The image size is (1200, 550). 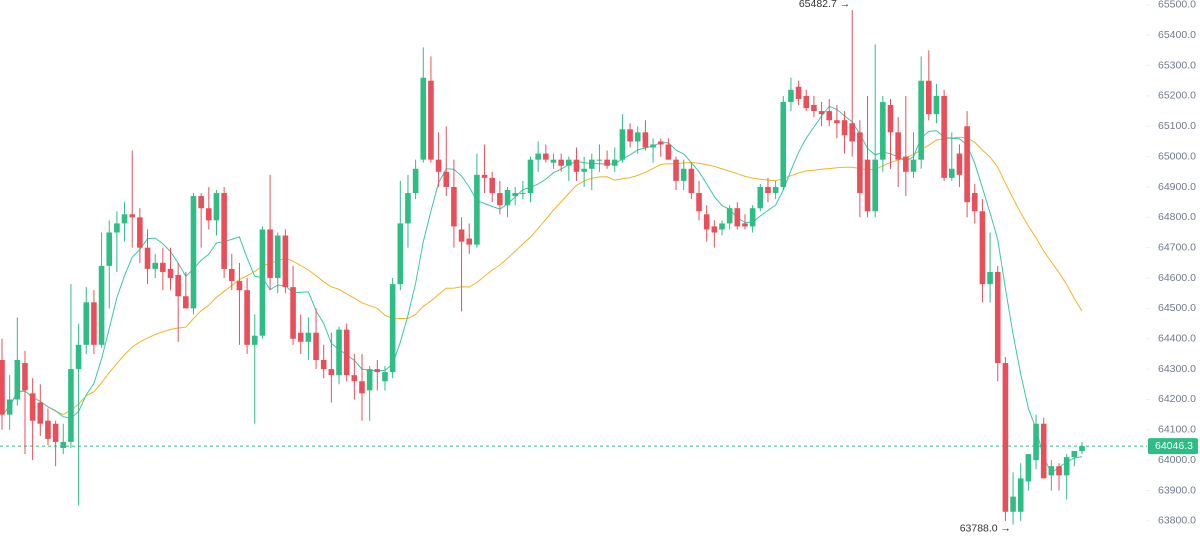 I want to click on y-tick-label: 64200.0, so click(x=1177, y=399).